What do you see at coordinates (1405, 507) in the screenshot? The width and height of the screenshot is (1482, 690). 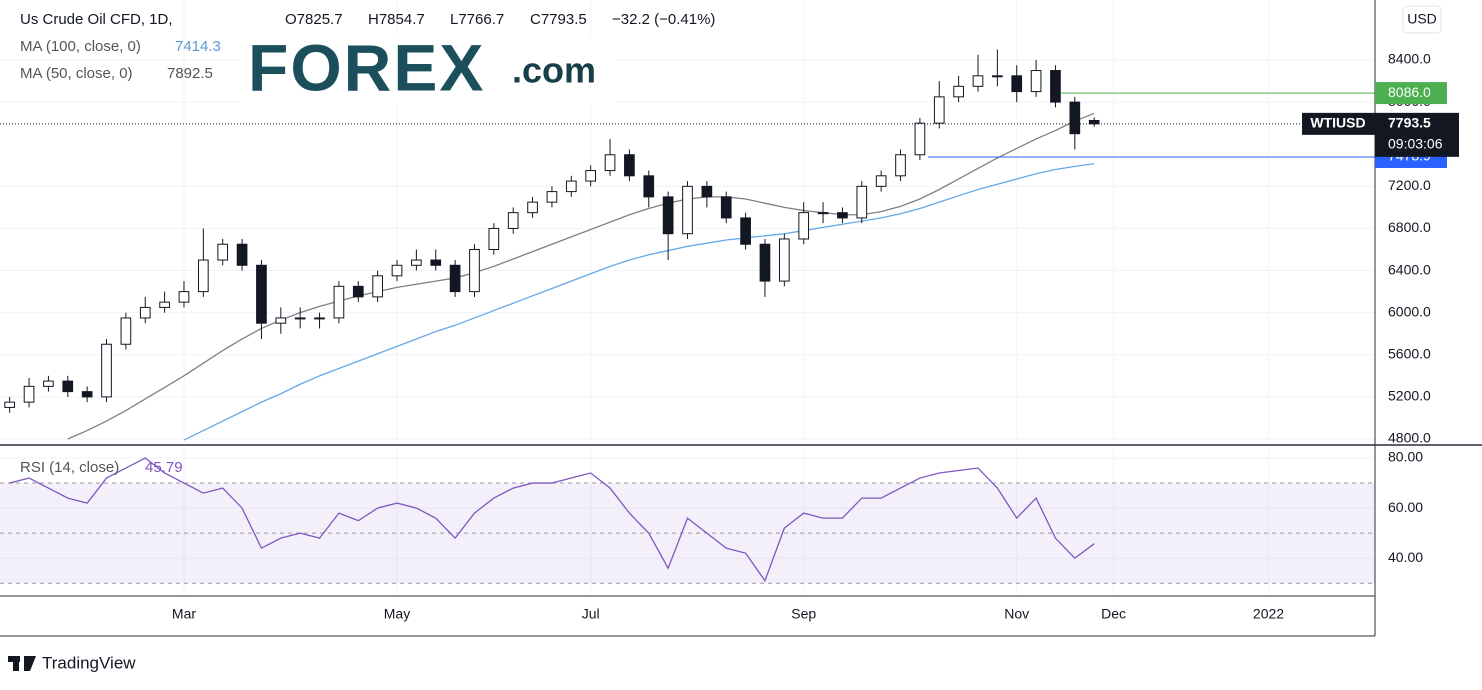 I see `y-tick-label: 60.00` at bounding box center [1405, 507].